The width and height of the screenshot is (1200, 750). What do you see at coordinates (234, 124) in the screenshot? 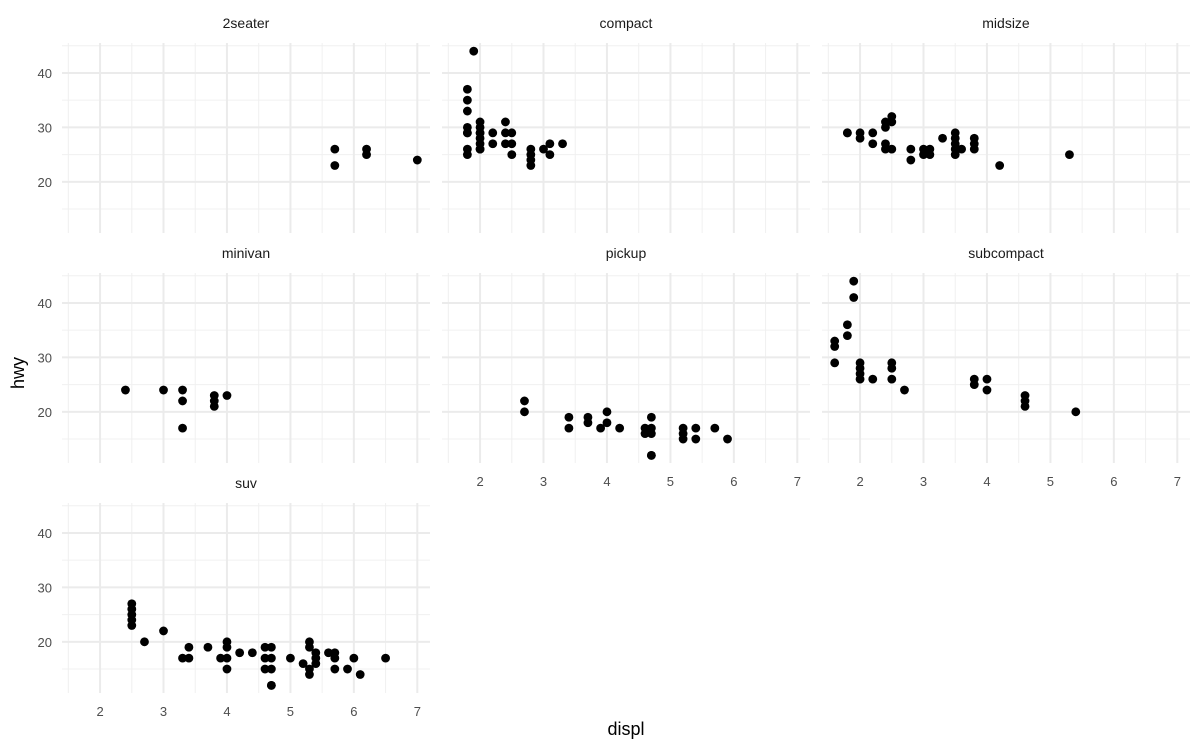
I see `panel-2seater: 2seater 20 30 40` at bounding box center [234, 124].